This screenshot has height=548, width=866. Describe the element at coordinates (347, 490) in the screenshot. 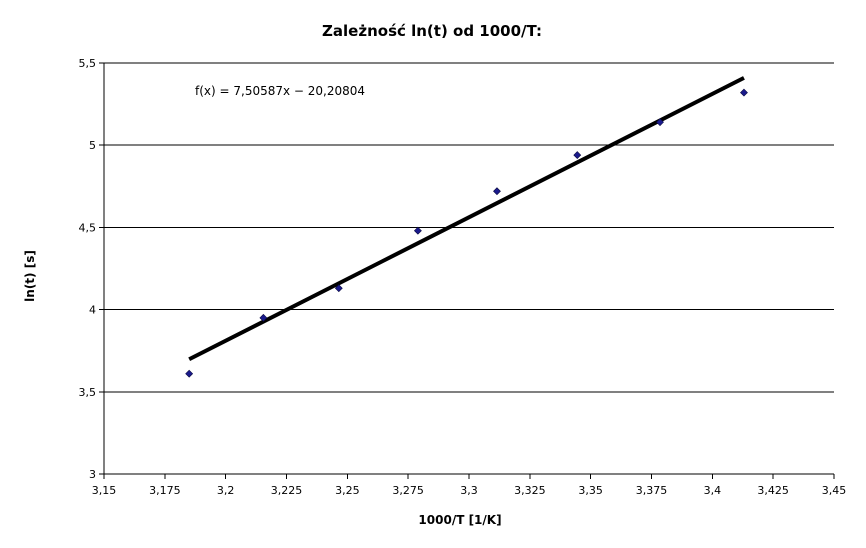

I see `x-tick-label: 3,25` at that location.